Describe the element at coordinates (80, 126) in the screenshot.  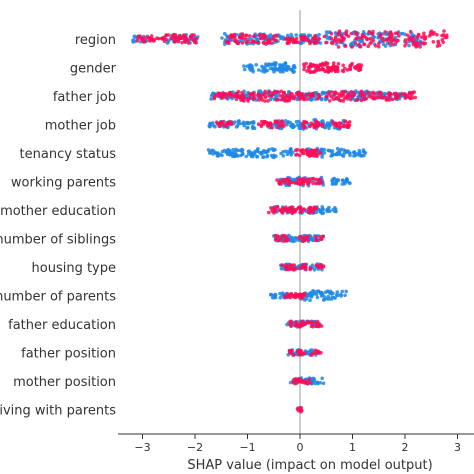
I see `feature-label: mother job` at that location.